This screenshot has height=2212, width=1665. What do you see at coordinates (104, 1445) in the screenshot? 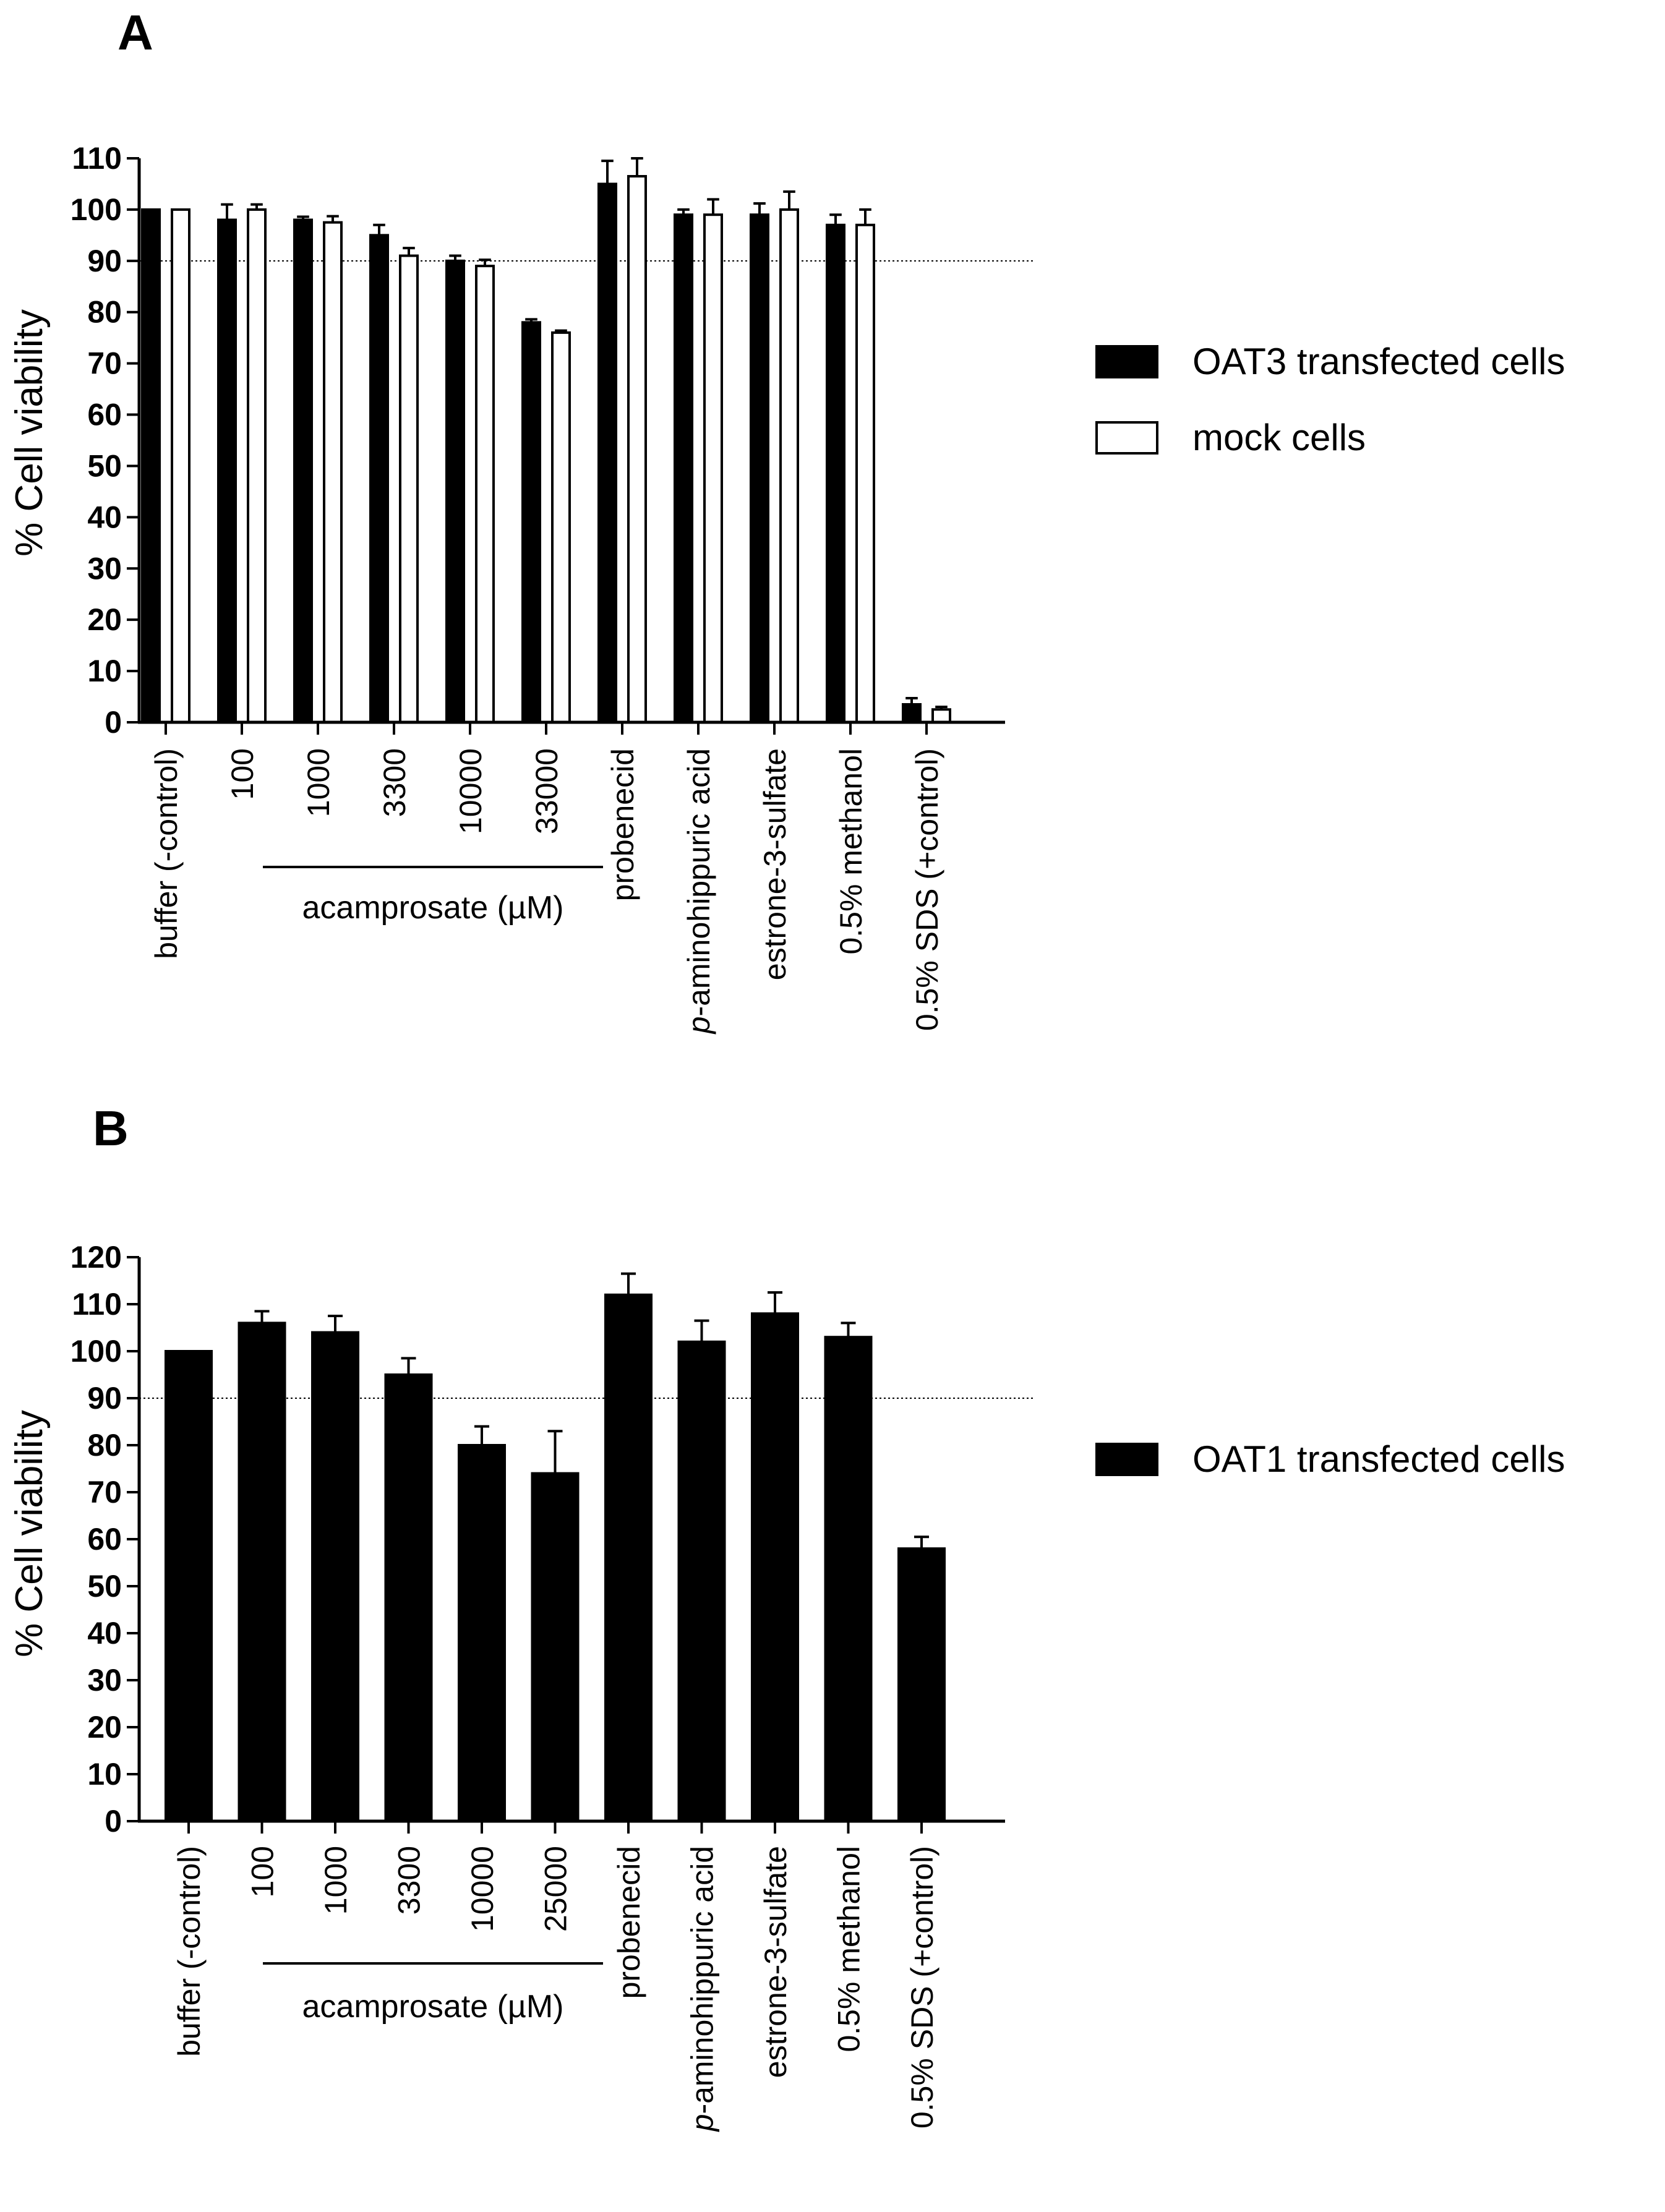
I see `y-tick-label-b-80: 80` at bounding box center [104, 1445].